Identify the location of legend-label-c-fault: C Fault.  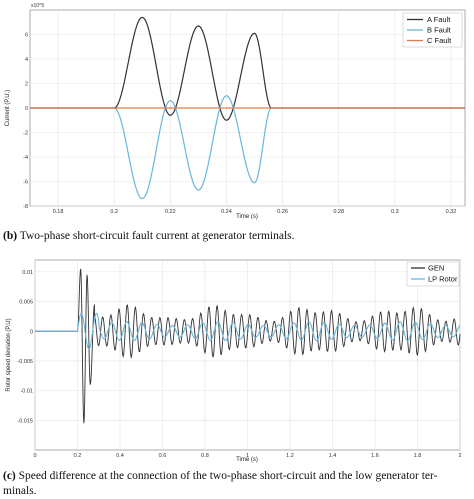
(439, 40).